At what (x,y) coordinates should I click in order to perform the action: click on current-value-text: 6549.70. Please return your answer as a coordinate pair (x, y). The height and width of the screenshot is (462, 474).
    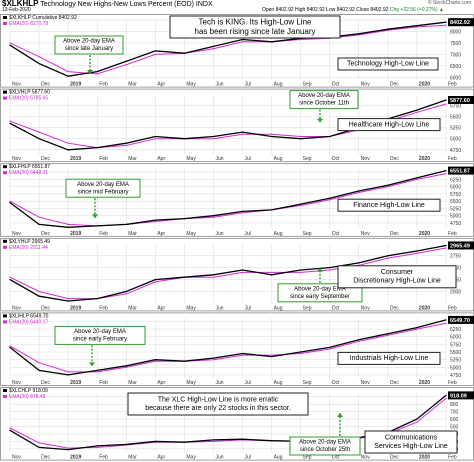
    Looking at the image, I should click on (460, 321).